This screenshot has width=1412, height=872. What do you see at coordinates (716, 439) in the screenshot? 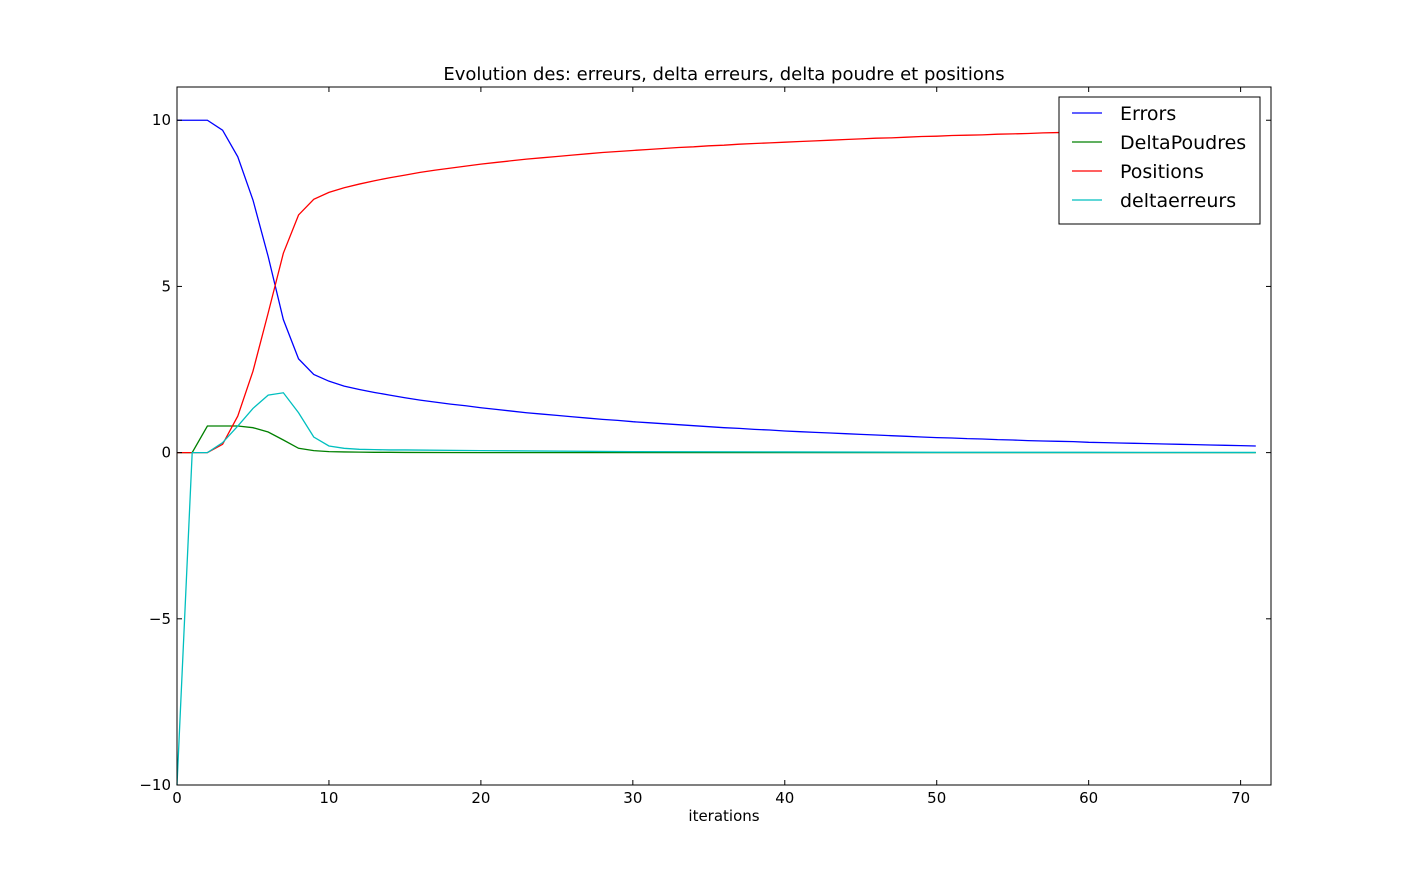
I see `series-line-deltapoudres` at bounding box center [716, 439].